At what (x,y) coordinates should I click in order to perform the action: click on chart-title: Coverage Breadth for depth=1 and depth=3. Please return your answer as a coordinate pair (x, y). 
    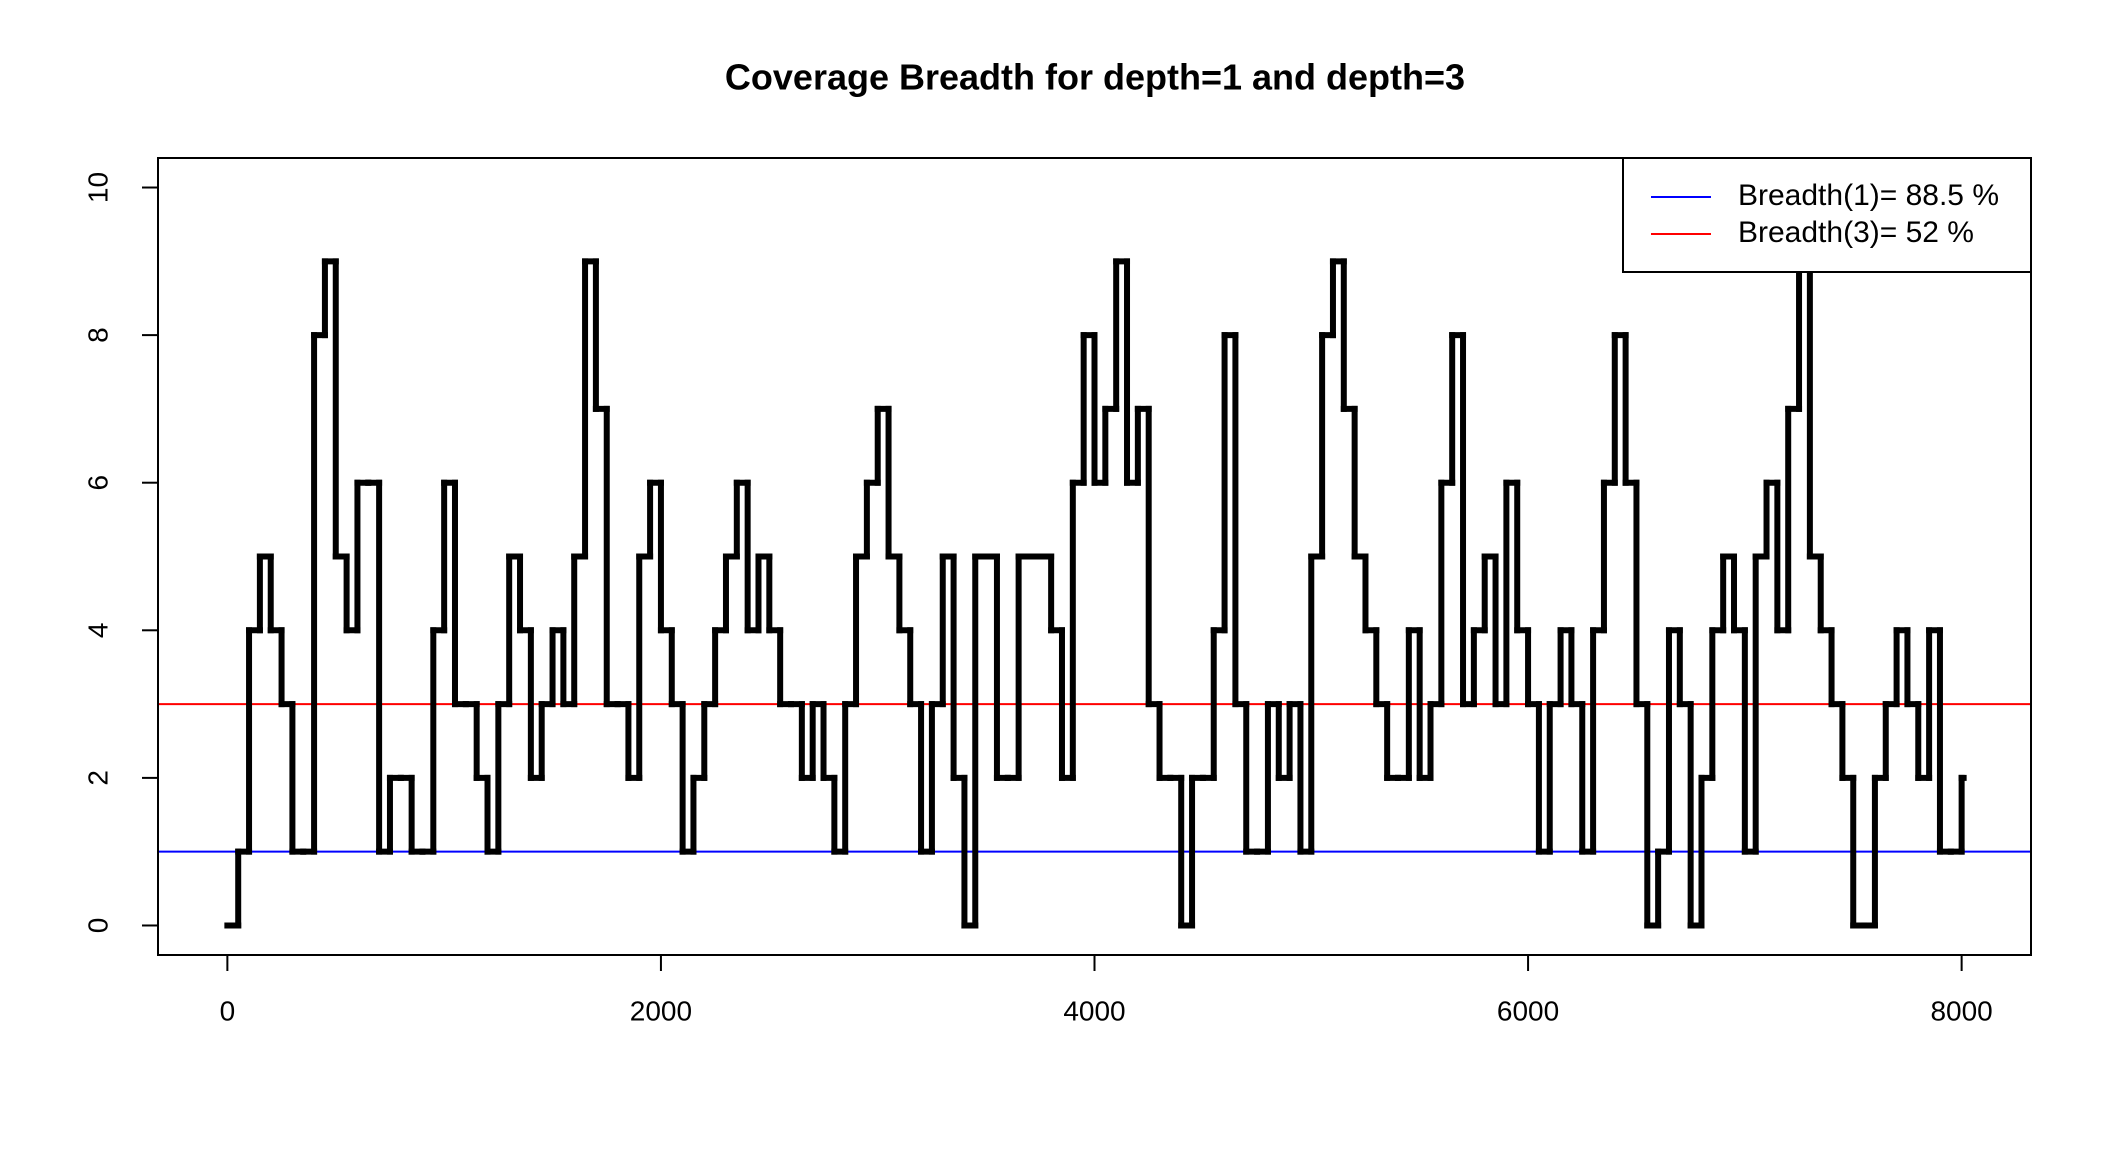
    Looking at the image, I should click on (1095, 77).